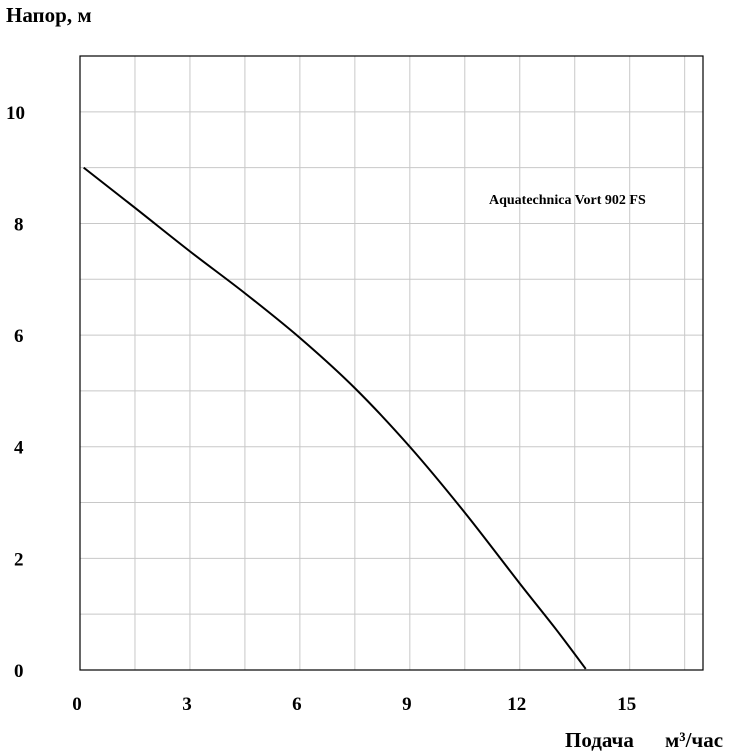 This screenshot has height=751, width=738. What do you see at coordinates (15, 113) in the screenshot?
I see `y-tick-label: 10` at bounding box center [15, 113].